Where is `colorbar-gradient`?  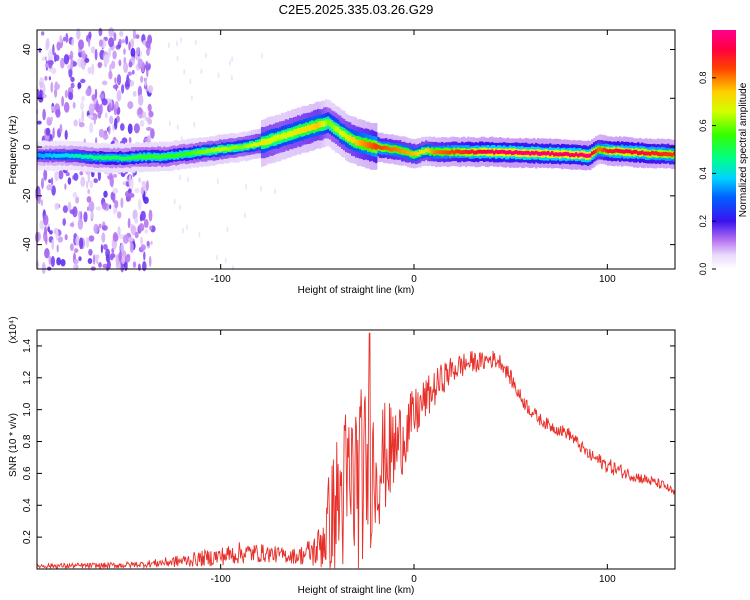 colorbar-gradient is located at coordinates (724, 149).